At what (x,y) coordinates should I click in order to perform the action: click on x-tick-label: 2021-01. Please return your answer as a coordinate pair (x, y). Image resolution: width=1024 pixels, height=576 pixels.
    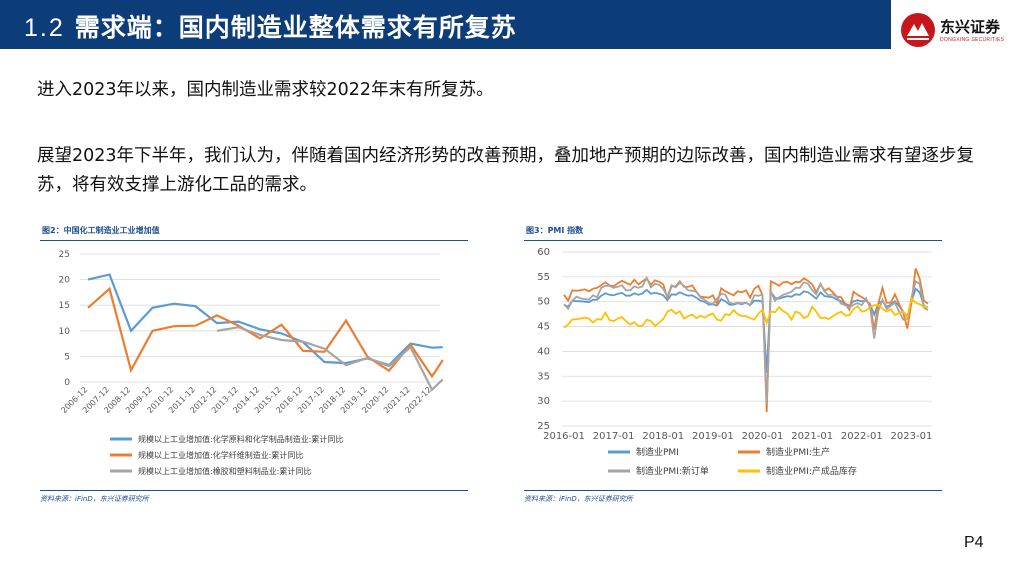
    Looking at the image, I should click on (812, 436).